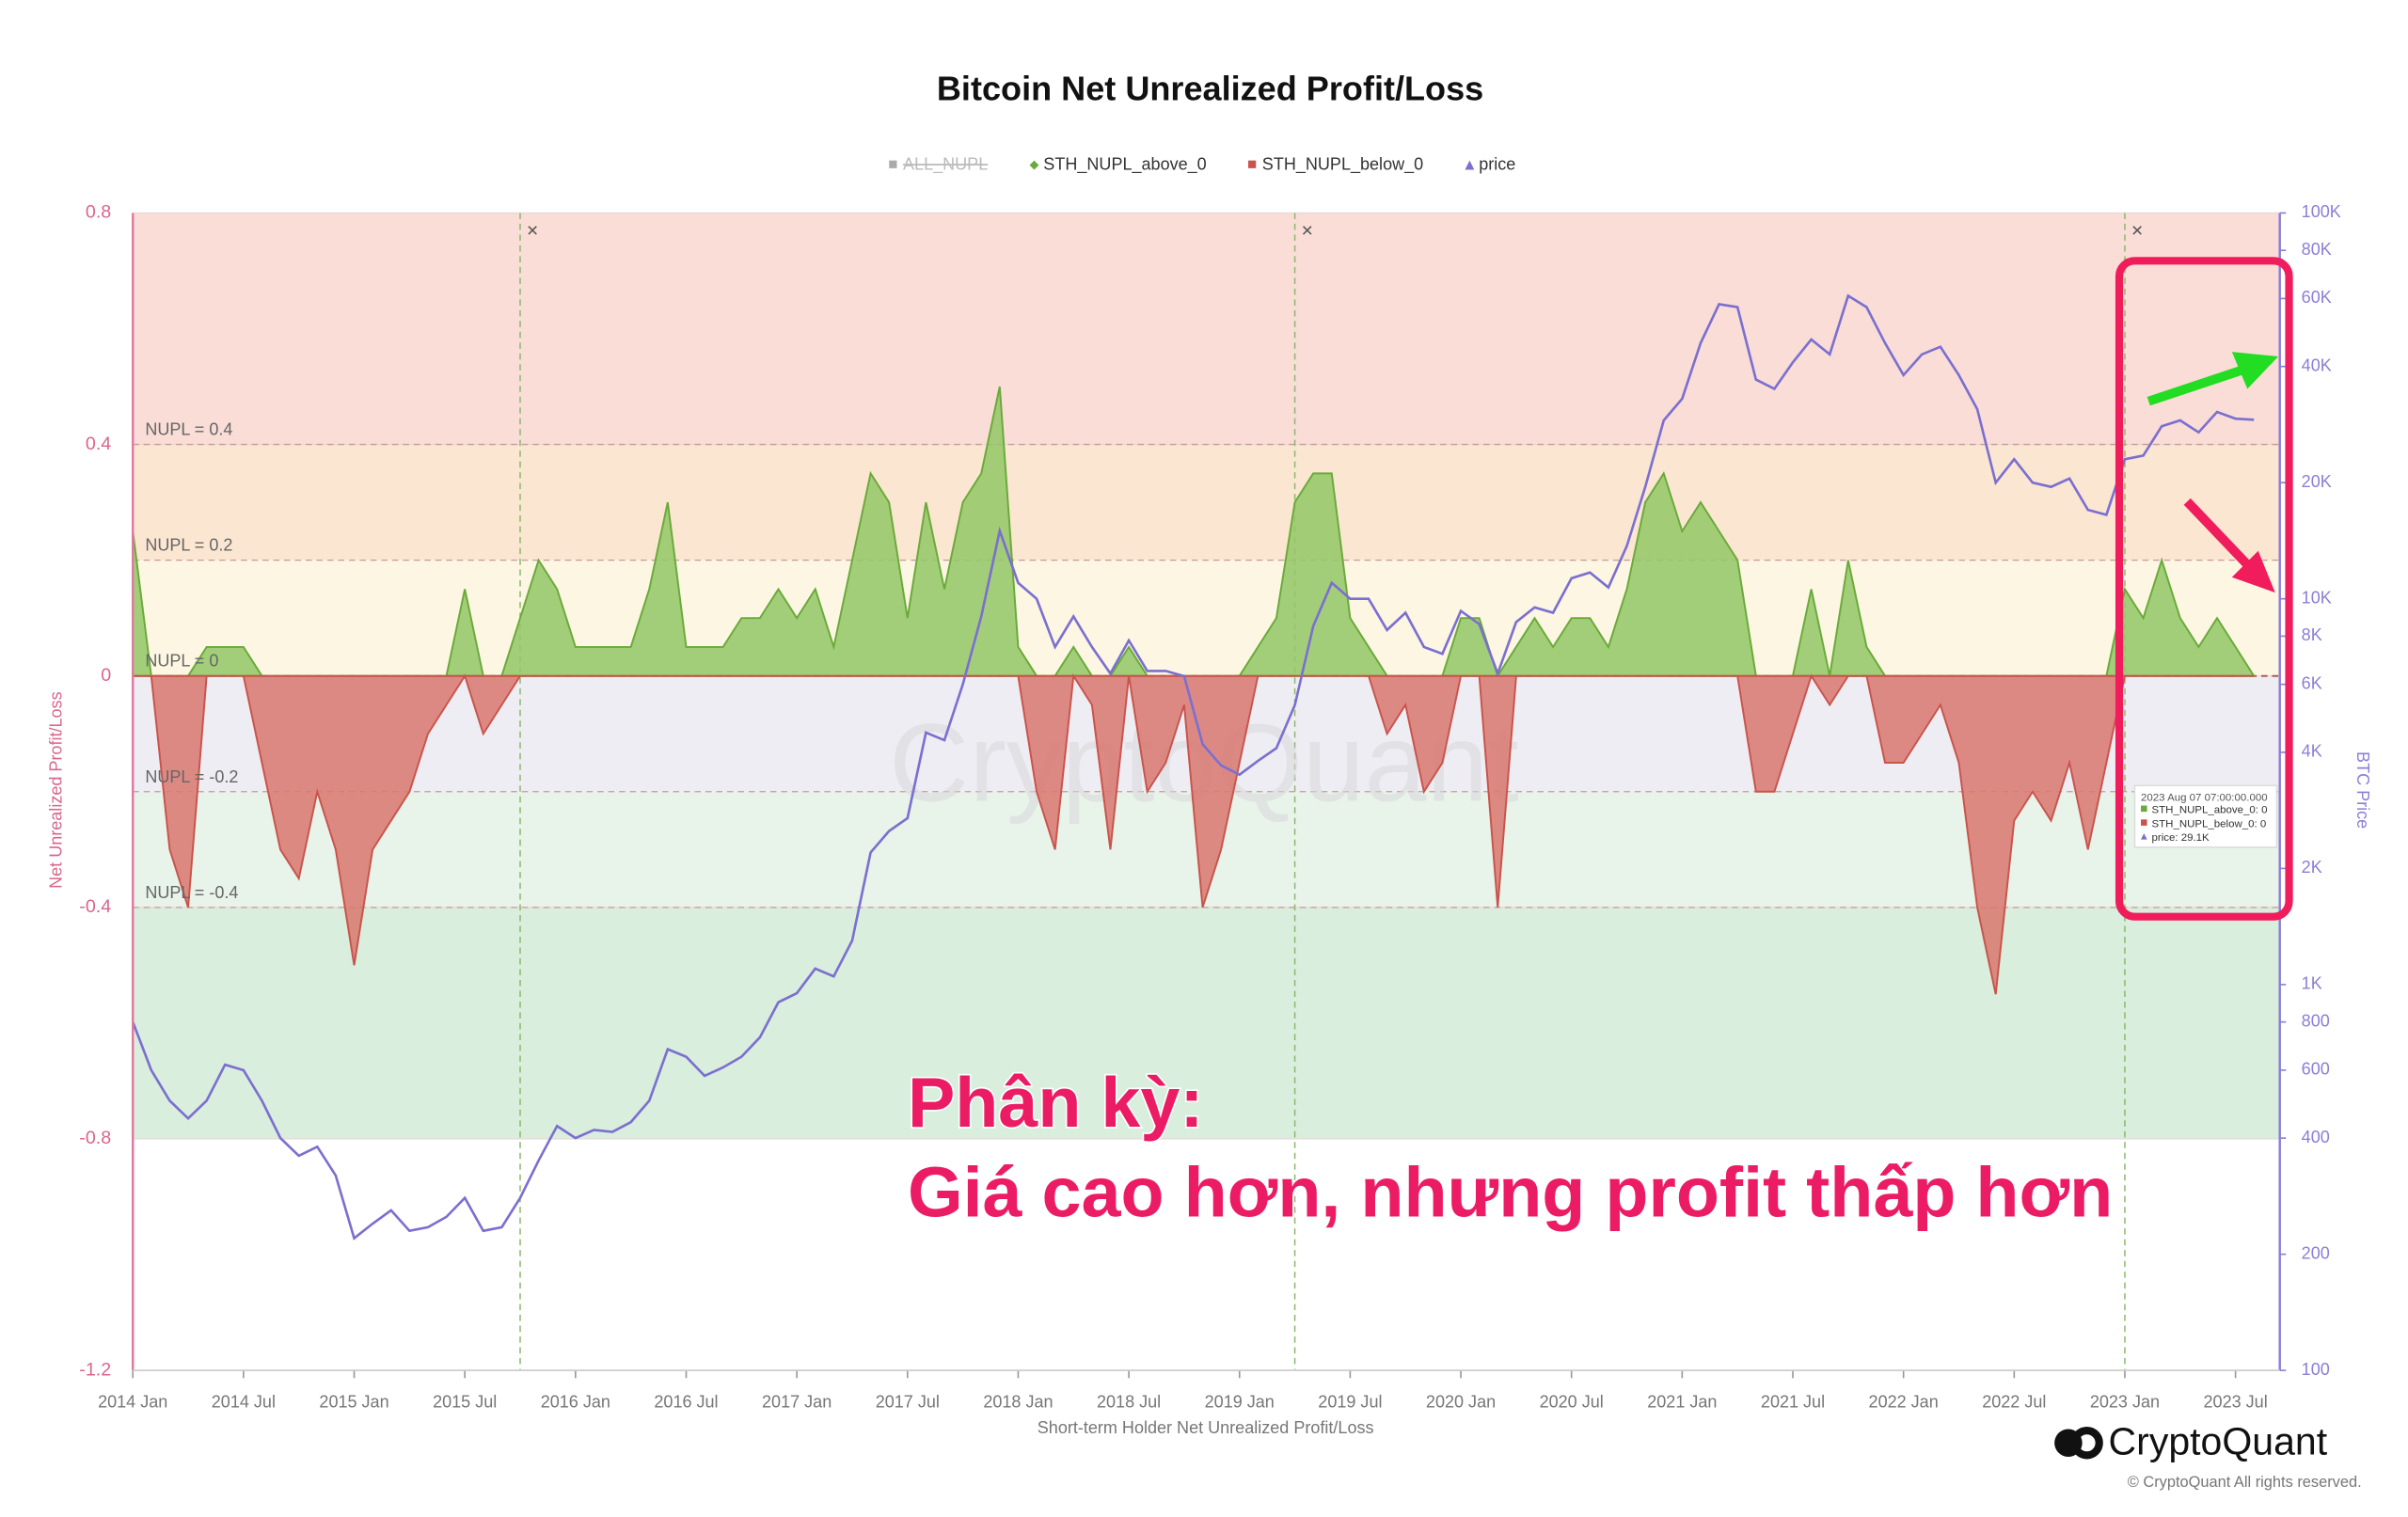 This screenshot has width=2408, height=1517. I want to click on level-label: NUPL = -0.4, so click(192, 892).